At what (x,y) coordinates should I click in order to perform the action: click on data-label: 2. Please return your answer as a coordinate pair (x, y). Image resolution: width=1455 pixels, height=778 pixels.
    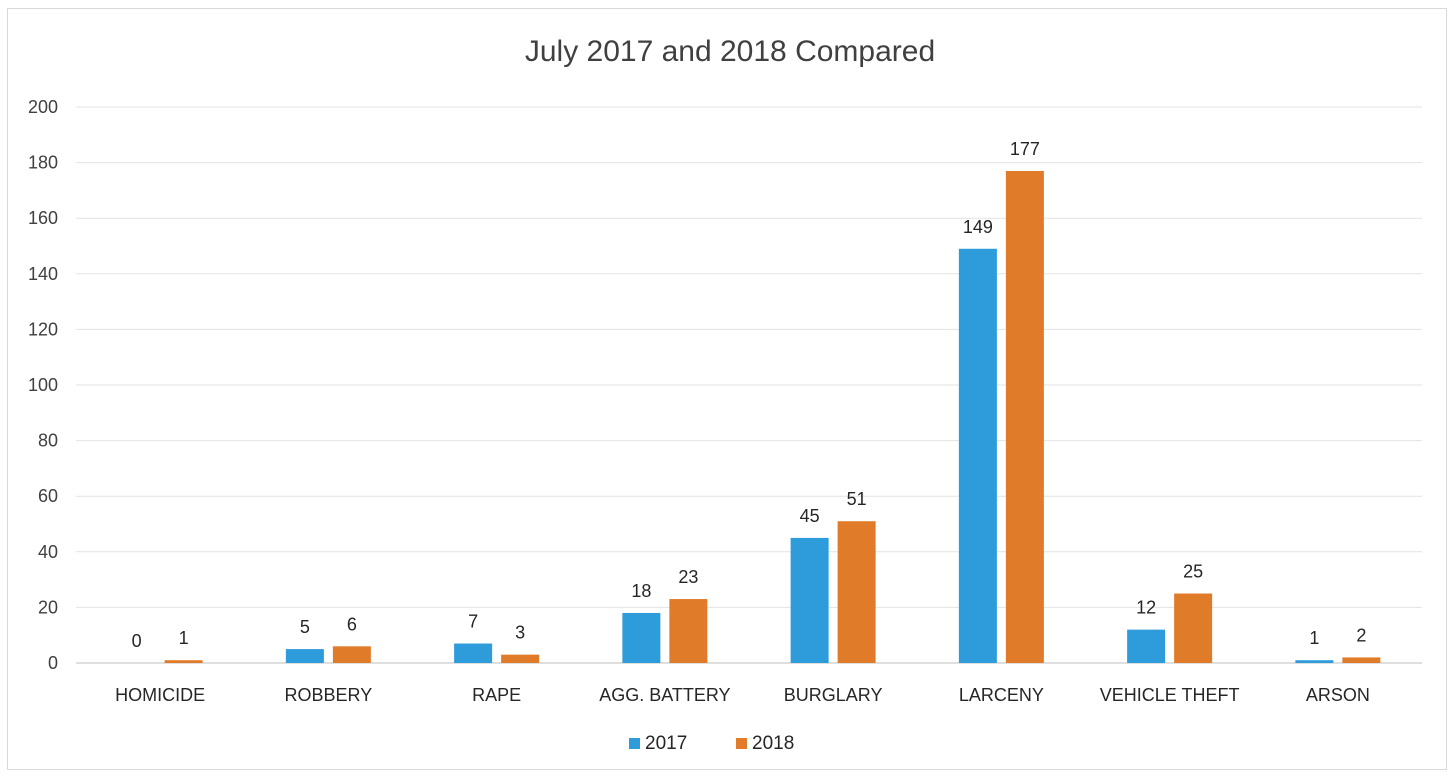
    Looking at the image, I should click on (1361, 635).